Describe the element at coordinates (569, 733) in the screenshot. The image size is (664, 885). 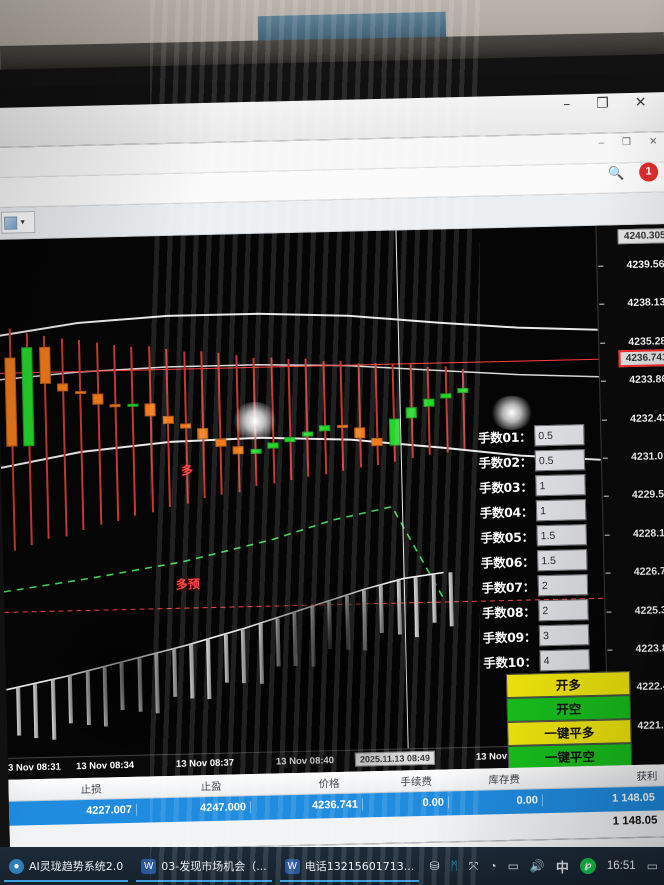
I see `close-all-long-button: 一键平多` at that location.